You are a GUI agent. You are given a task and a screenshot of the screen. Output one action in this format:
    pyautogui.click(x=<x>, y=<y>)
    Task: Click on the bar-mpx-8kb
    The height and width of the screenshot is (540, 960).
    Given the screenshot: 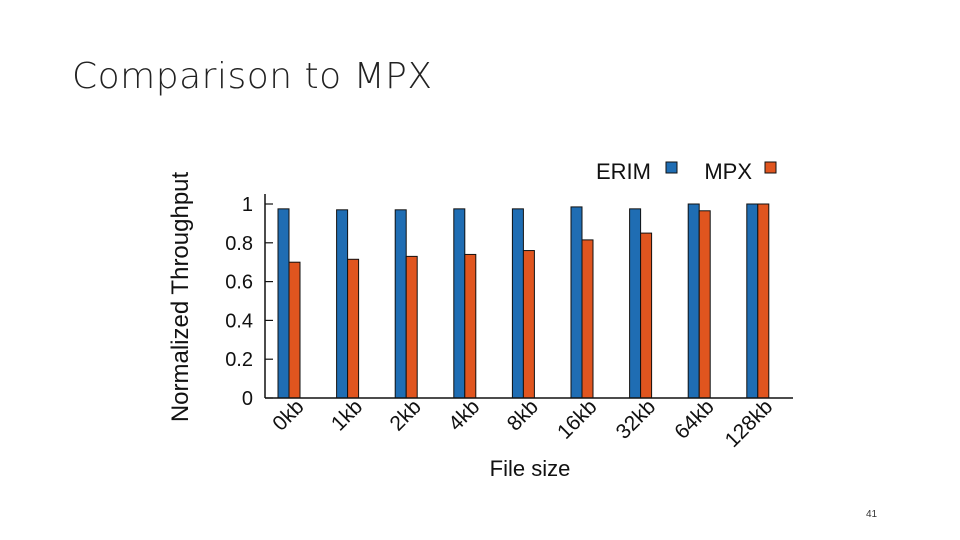 What is the action you would take?
    pyautogui.click(x=528, y=324)
    